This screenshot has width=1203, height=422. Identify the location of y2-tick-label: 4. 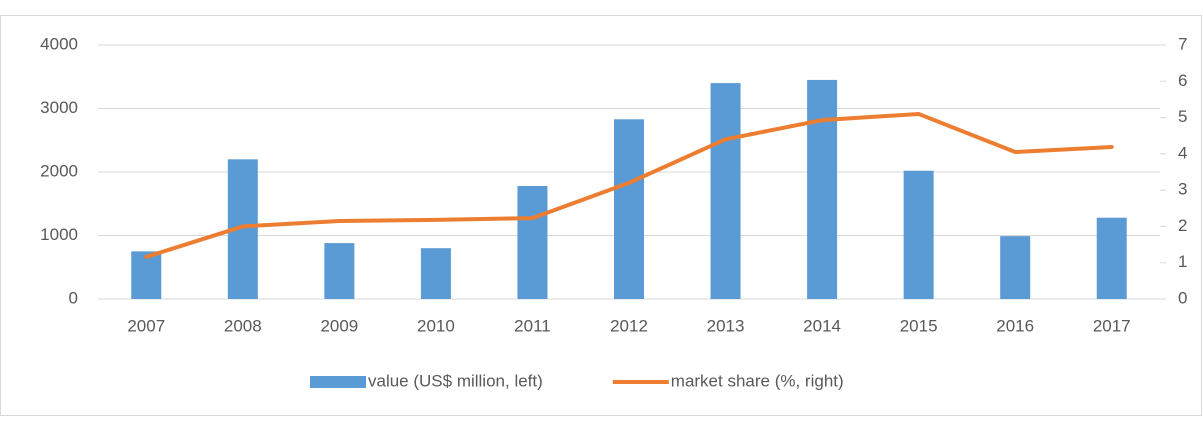
(1182, 152).